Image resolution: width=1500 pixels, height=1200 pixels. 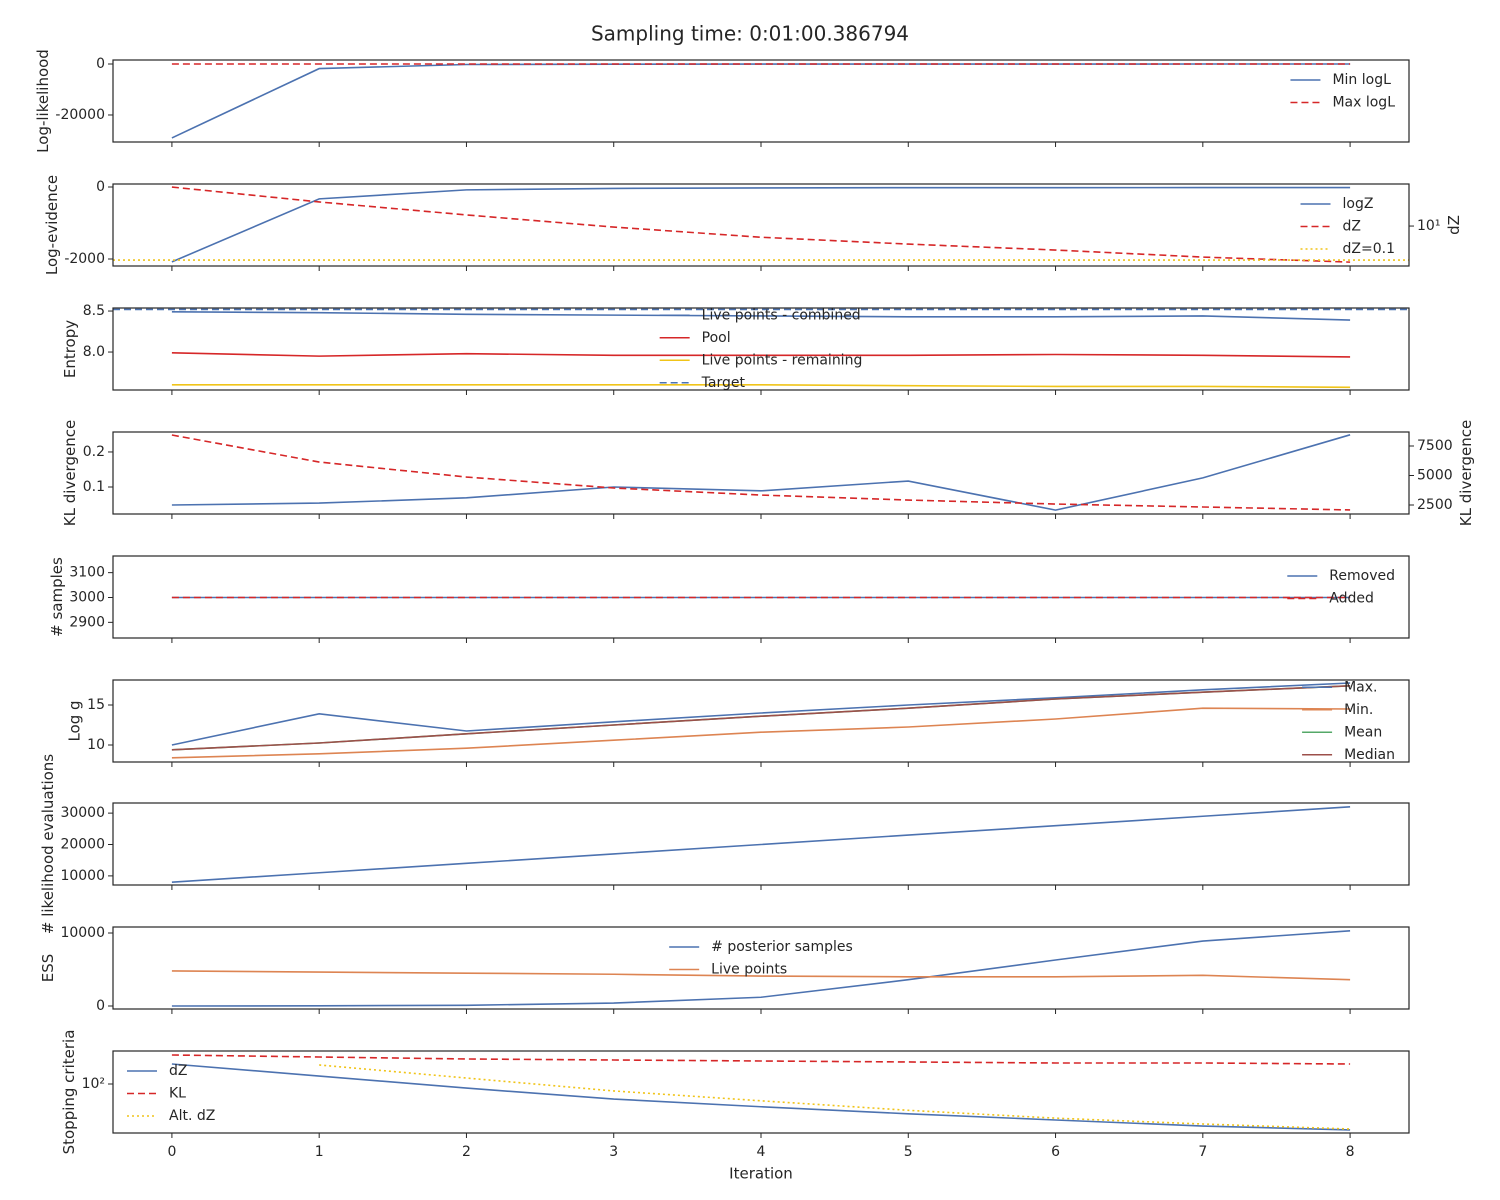 I want to click on legend-label: Removed, so click(x=1362, y=576).